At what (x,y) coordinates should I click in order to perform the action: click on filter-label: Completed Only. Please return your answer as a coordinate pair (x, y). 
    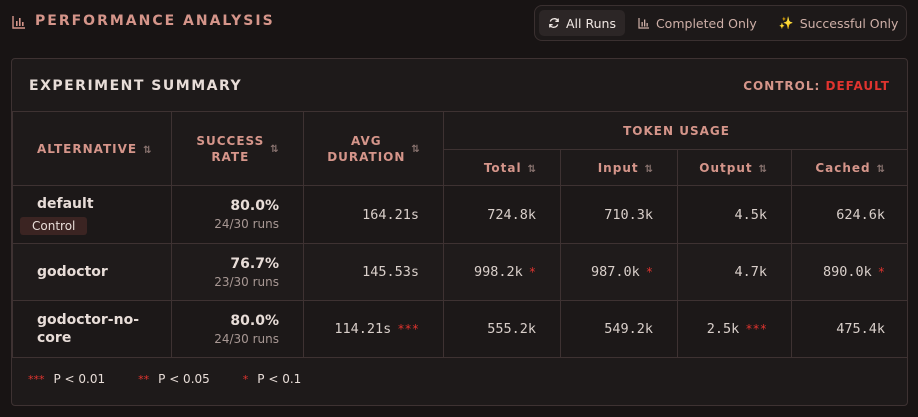
    Looking at the image, I should click on (706, 23).